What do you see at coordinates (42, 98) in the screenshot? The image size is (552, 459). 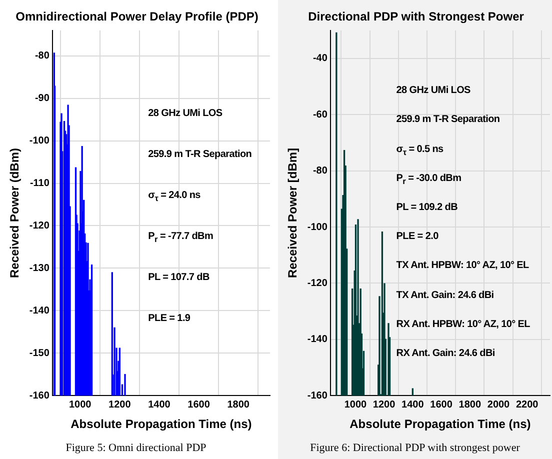 I see `y-tick-label: -90` at bounding box center [42, 98].